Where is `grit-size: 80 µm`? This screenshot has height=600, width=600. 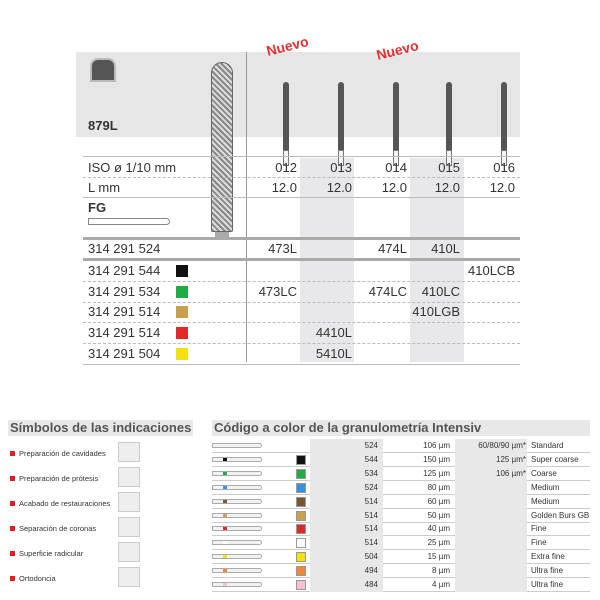 grit-size: 80 µm is located at coordinates (438, 487).